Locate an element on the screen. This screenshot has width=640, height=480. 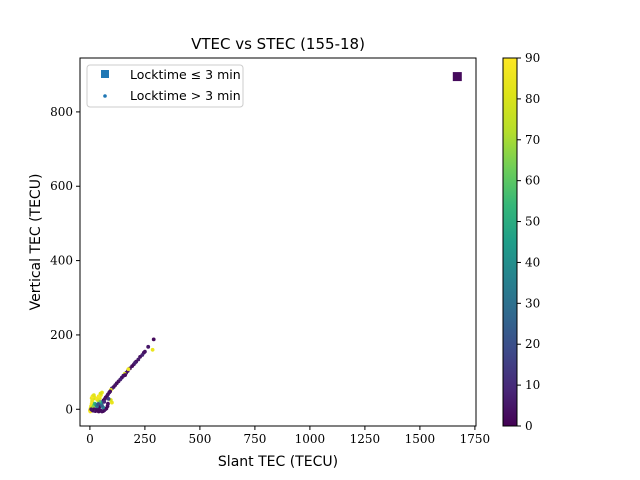
x-tick-label: 0 is located at coordinates (90, 439).